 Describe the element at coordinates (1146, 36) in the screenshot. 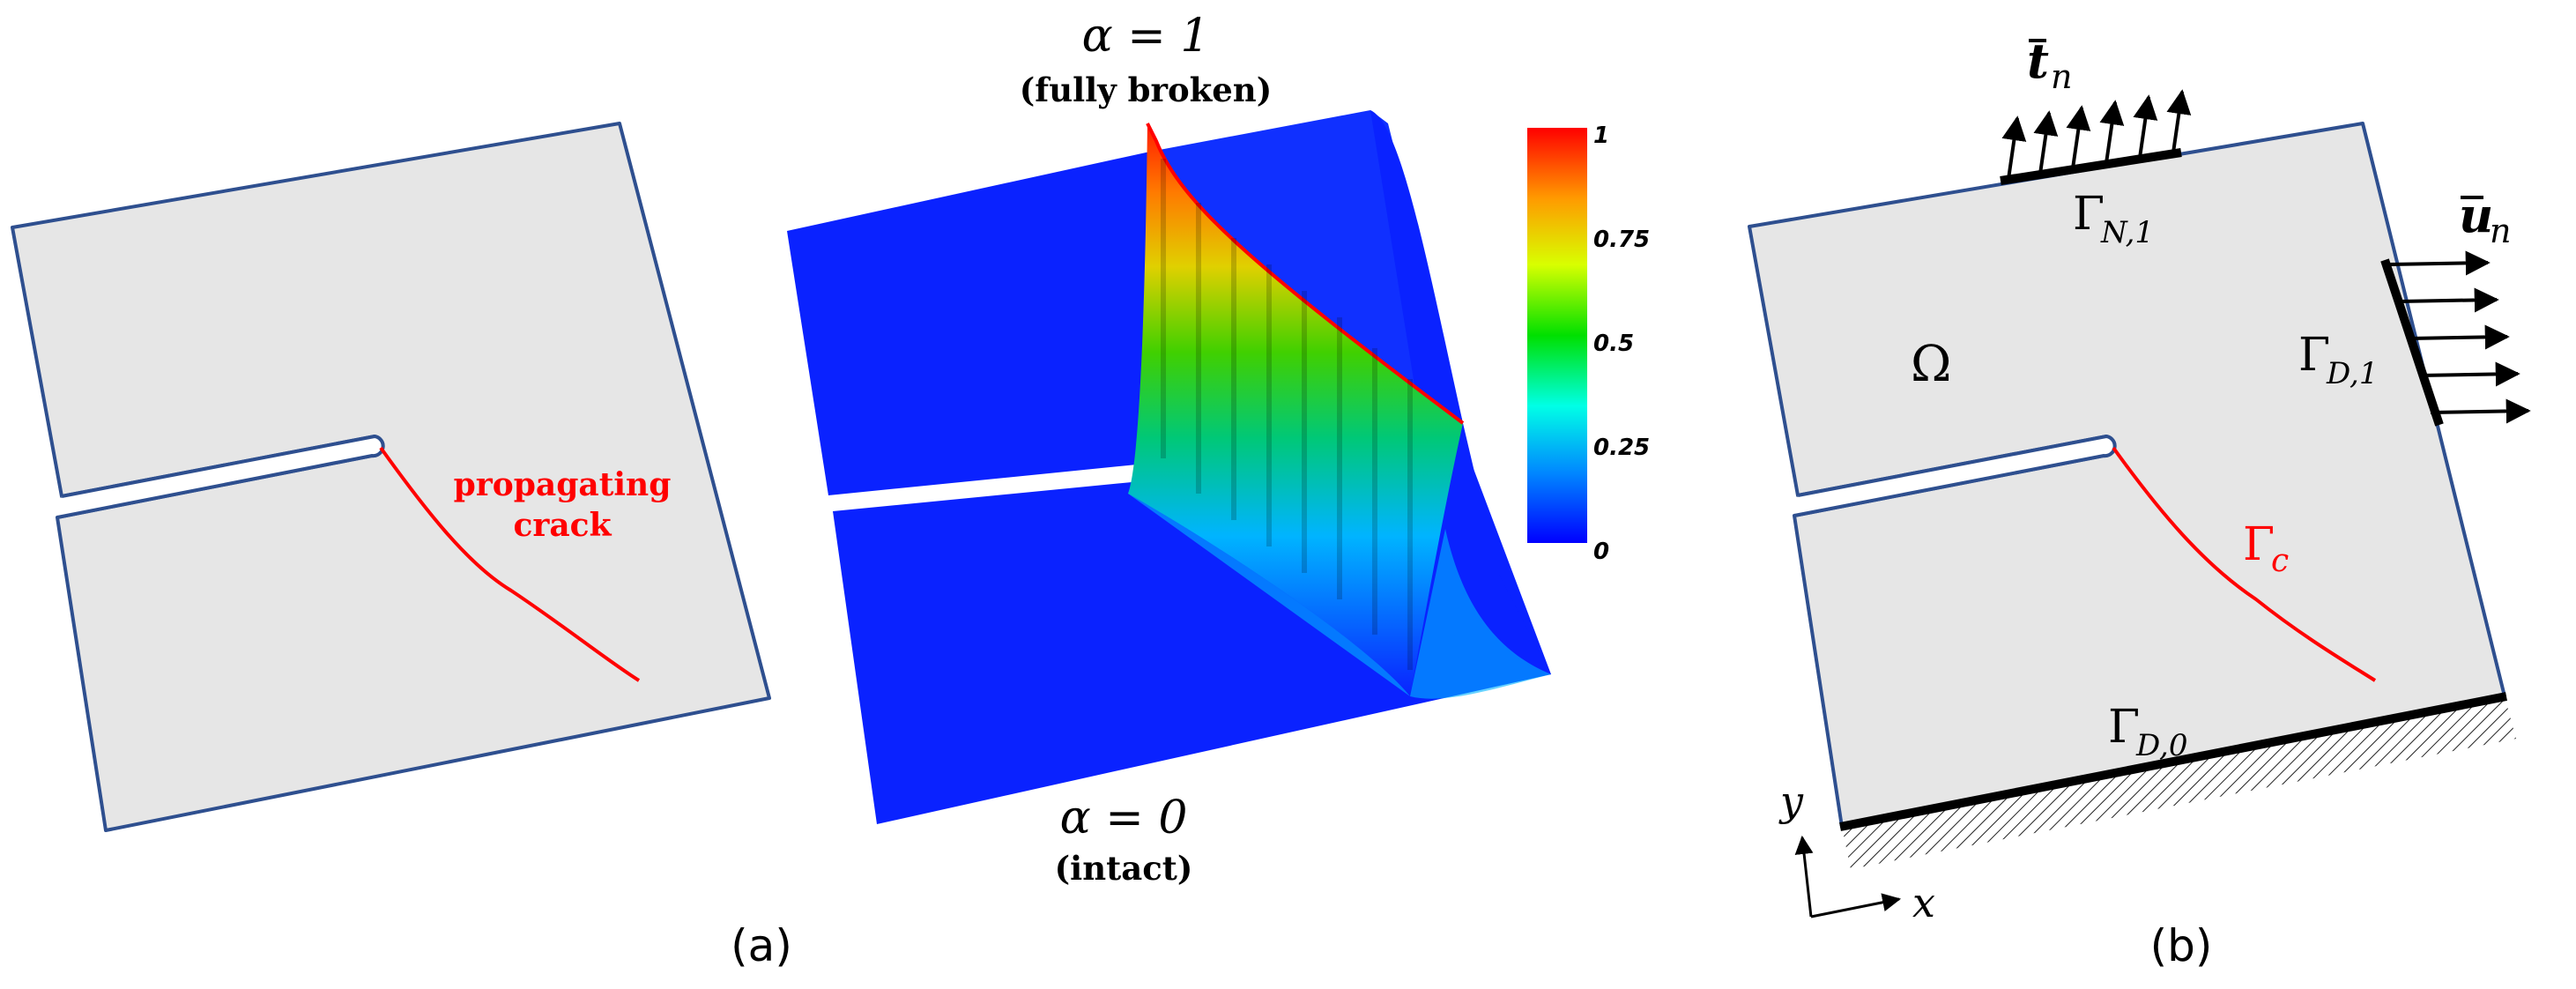

I see `alpha-one-label: α = 1` at that location.